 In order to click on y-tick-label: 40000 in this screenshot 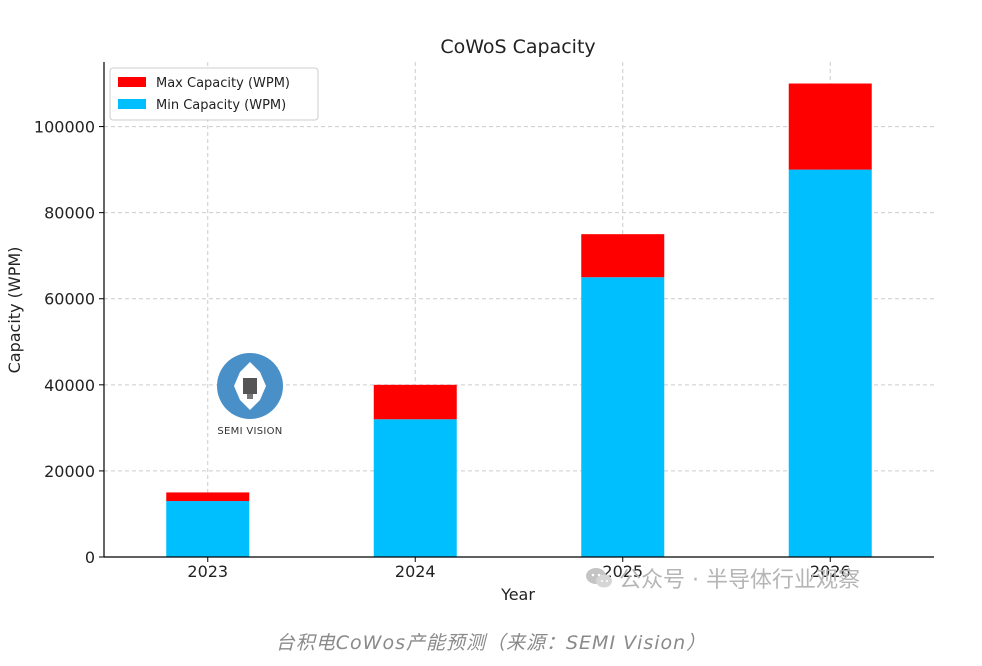, I will do `click(69, 385)`.